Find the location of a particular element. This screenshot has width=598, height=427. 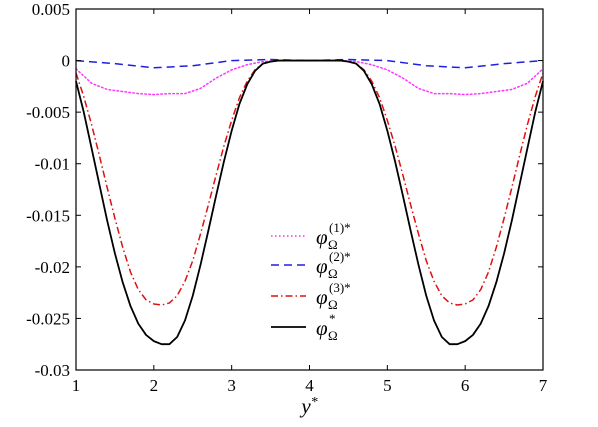

y-tick-label: -0.005 is located at coordinates (48, 112).